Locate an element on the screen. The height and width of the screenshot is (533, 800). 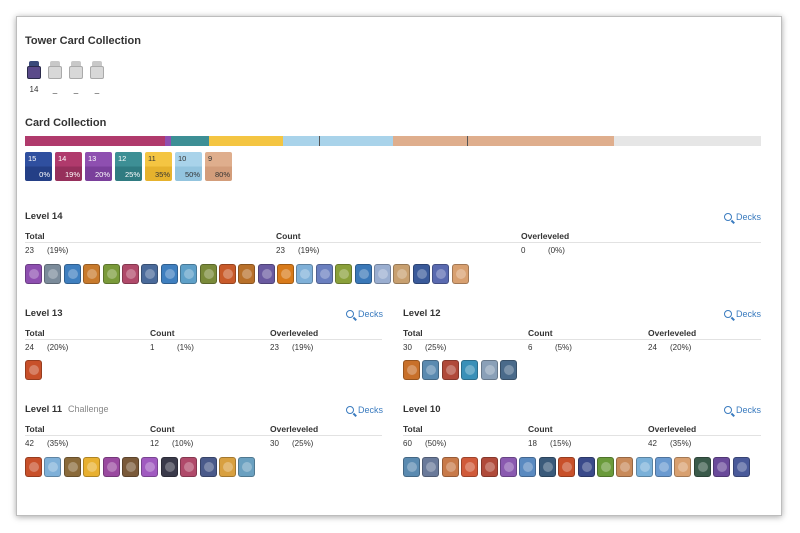
level12-total-header: Total is located at coordinates (413, 333).